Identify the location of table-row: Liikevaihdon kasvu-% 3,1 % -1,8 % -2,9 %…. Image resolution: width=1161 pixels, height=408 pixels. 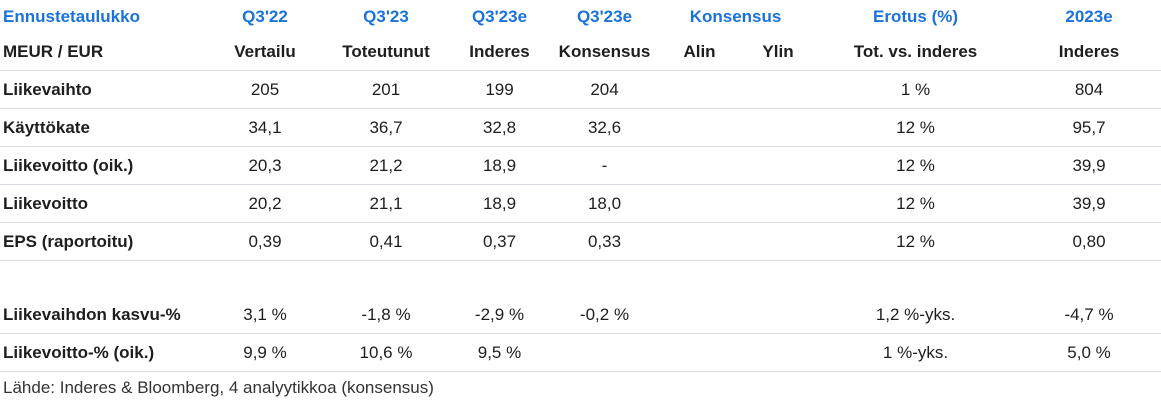
(580, 315).